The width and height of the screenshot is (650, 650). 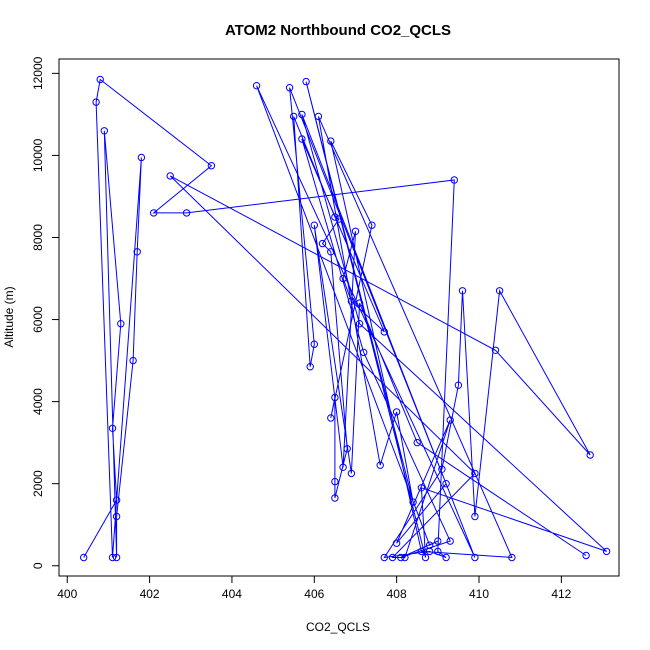 I want to click on x-axis-label: CO2_QCLS, so click(x=338, y=627).